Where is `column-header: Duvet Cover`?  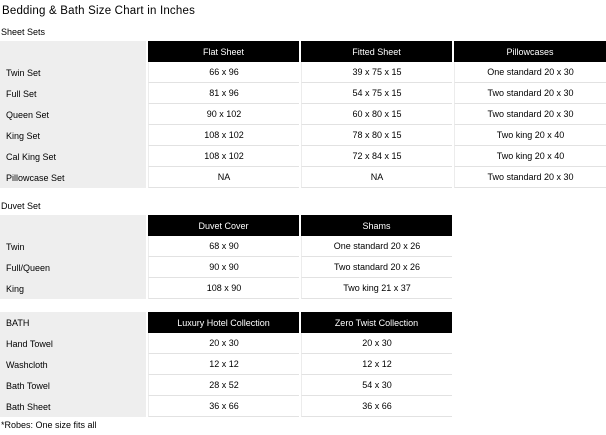
column-header: Duvet Cover is located at coordinates (223, 225).